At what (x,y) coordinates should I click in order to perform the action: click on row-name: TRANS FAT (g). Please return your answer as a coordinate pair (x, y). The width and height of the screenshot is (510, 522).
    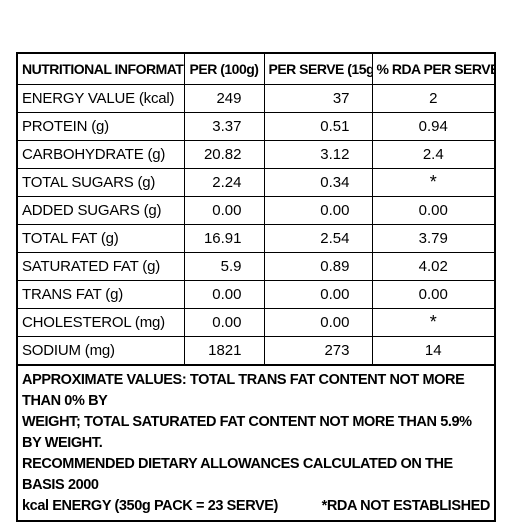
    Looking at the image, I should click on (101, 294).